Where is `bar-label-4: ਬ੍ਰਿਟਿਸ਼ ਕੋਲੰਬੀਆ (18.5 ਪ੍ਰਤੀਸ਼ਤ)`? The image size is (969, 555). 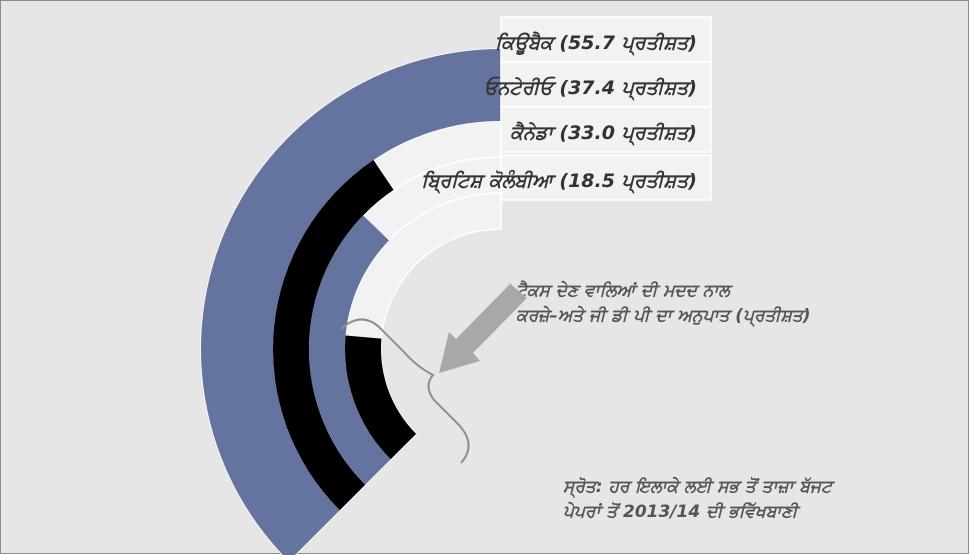 bar-label-4: ਬ੍ਰਿਟਿਸ਼ ਕੋਲੰਬੀਆ (18.5 ਪ੍ਰਤੀਸ਼ਤ) is located at coordinates (559, 182).